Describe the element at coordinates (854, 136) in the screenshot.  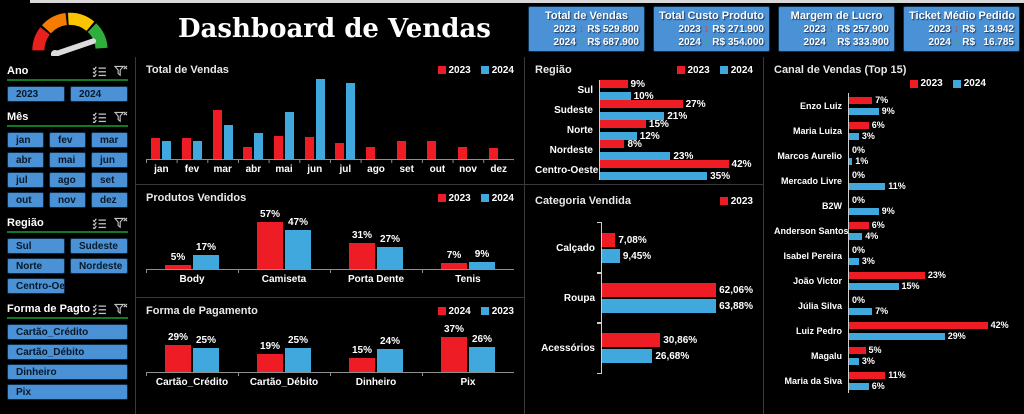
I see `bar-2024-maria-luiza` at that location.